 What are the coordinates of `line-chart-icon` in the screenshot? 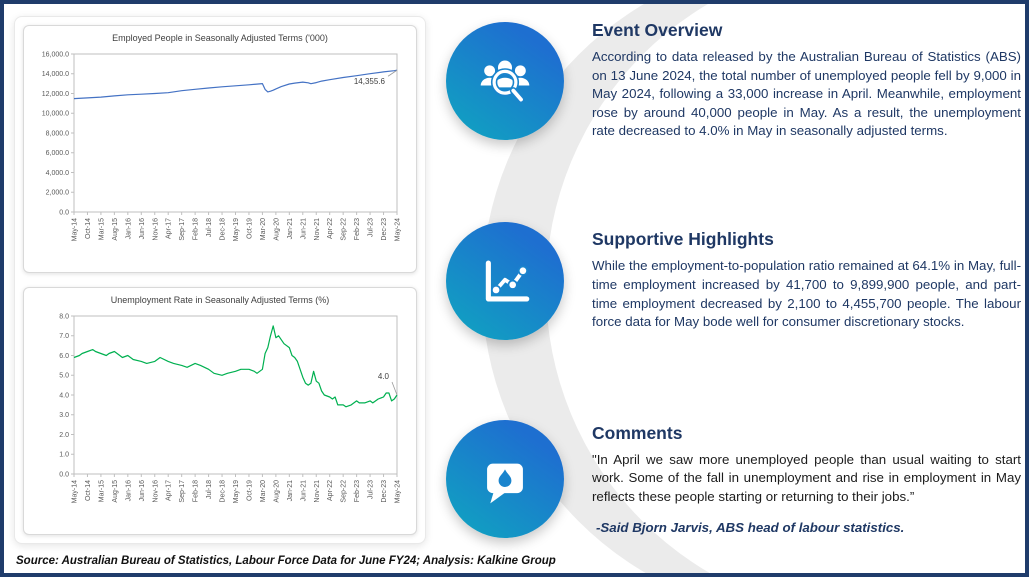 It's located at (505, 280).